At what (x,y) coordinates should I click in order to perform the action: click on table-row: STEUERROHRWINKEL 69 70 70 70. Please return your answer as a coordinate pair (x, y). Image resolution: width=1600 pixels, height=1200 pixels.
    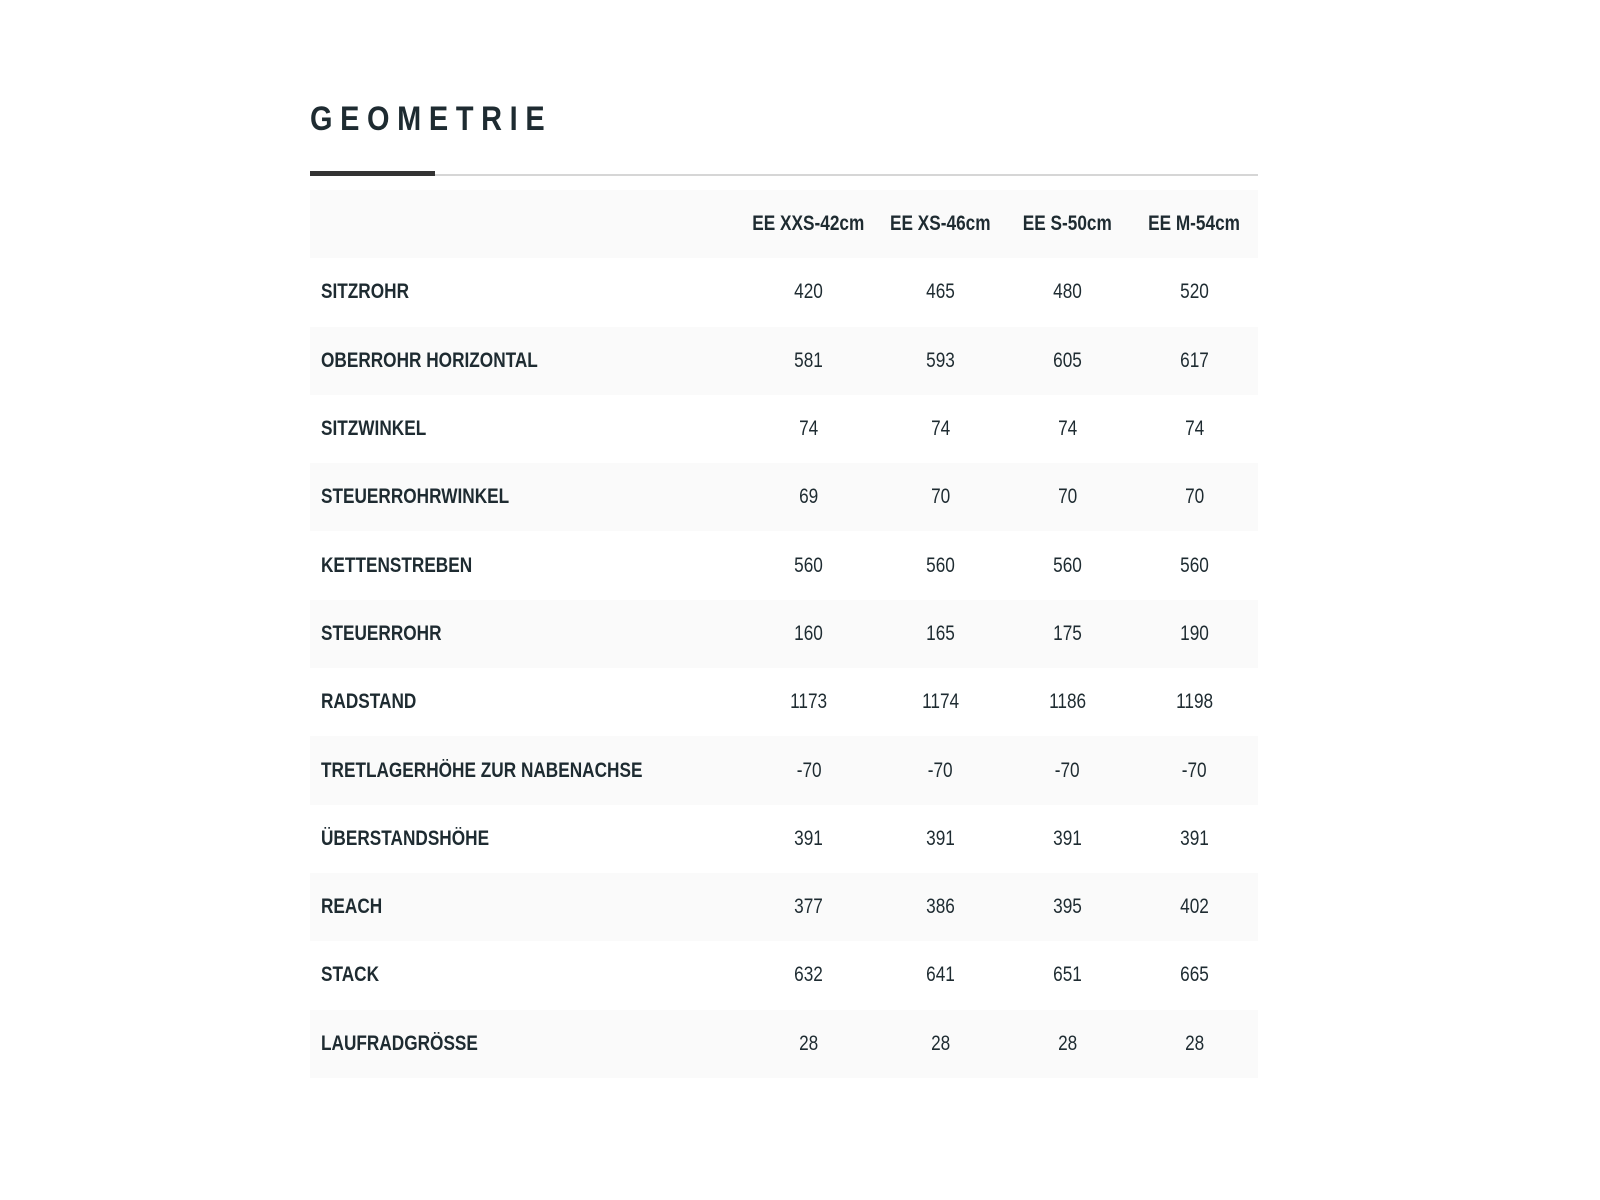
    Looking at the image, I should click on (784, 497).